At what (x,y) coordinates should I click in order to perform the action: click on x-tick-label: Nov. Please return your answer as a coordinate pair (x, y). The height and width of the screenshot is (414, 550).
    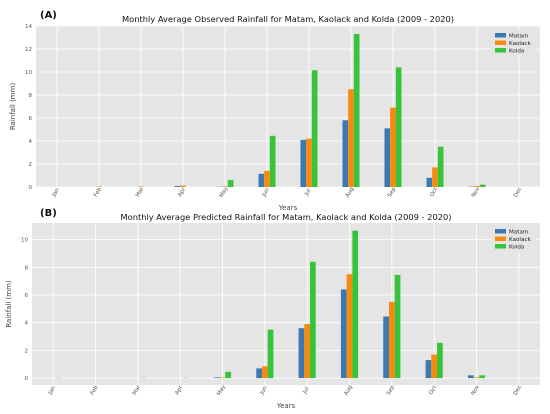
    Looking at the image, I should click on (475, 390).